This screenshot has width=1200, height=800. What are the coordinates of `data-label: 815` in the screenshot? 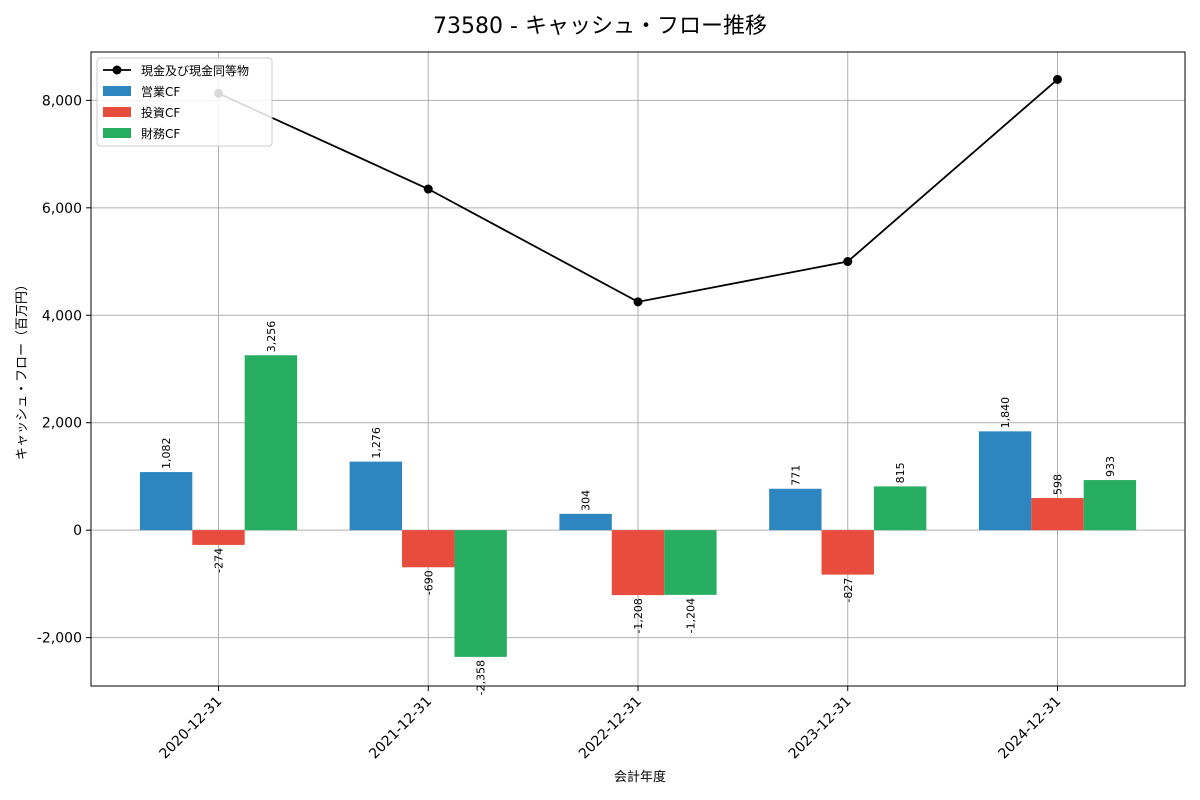 It's located at (900, 472).